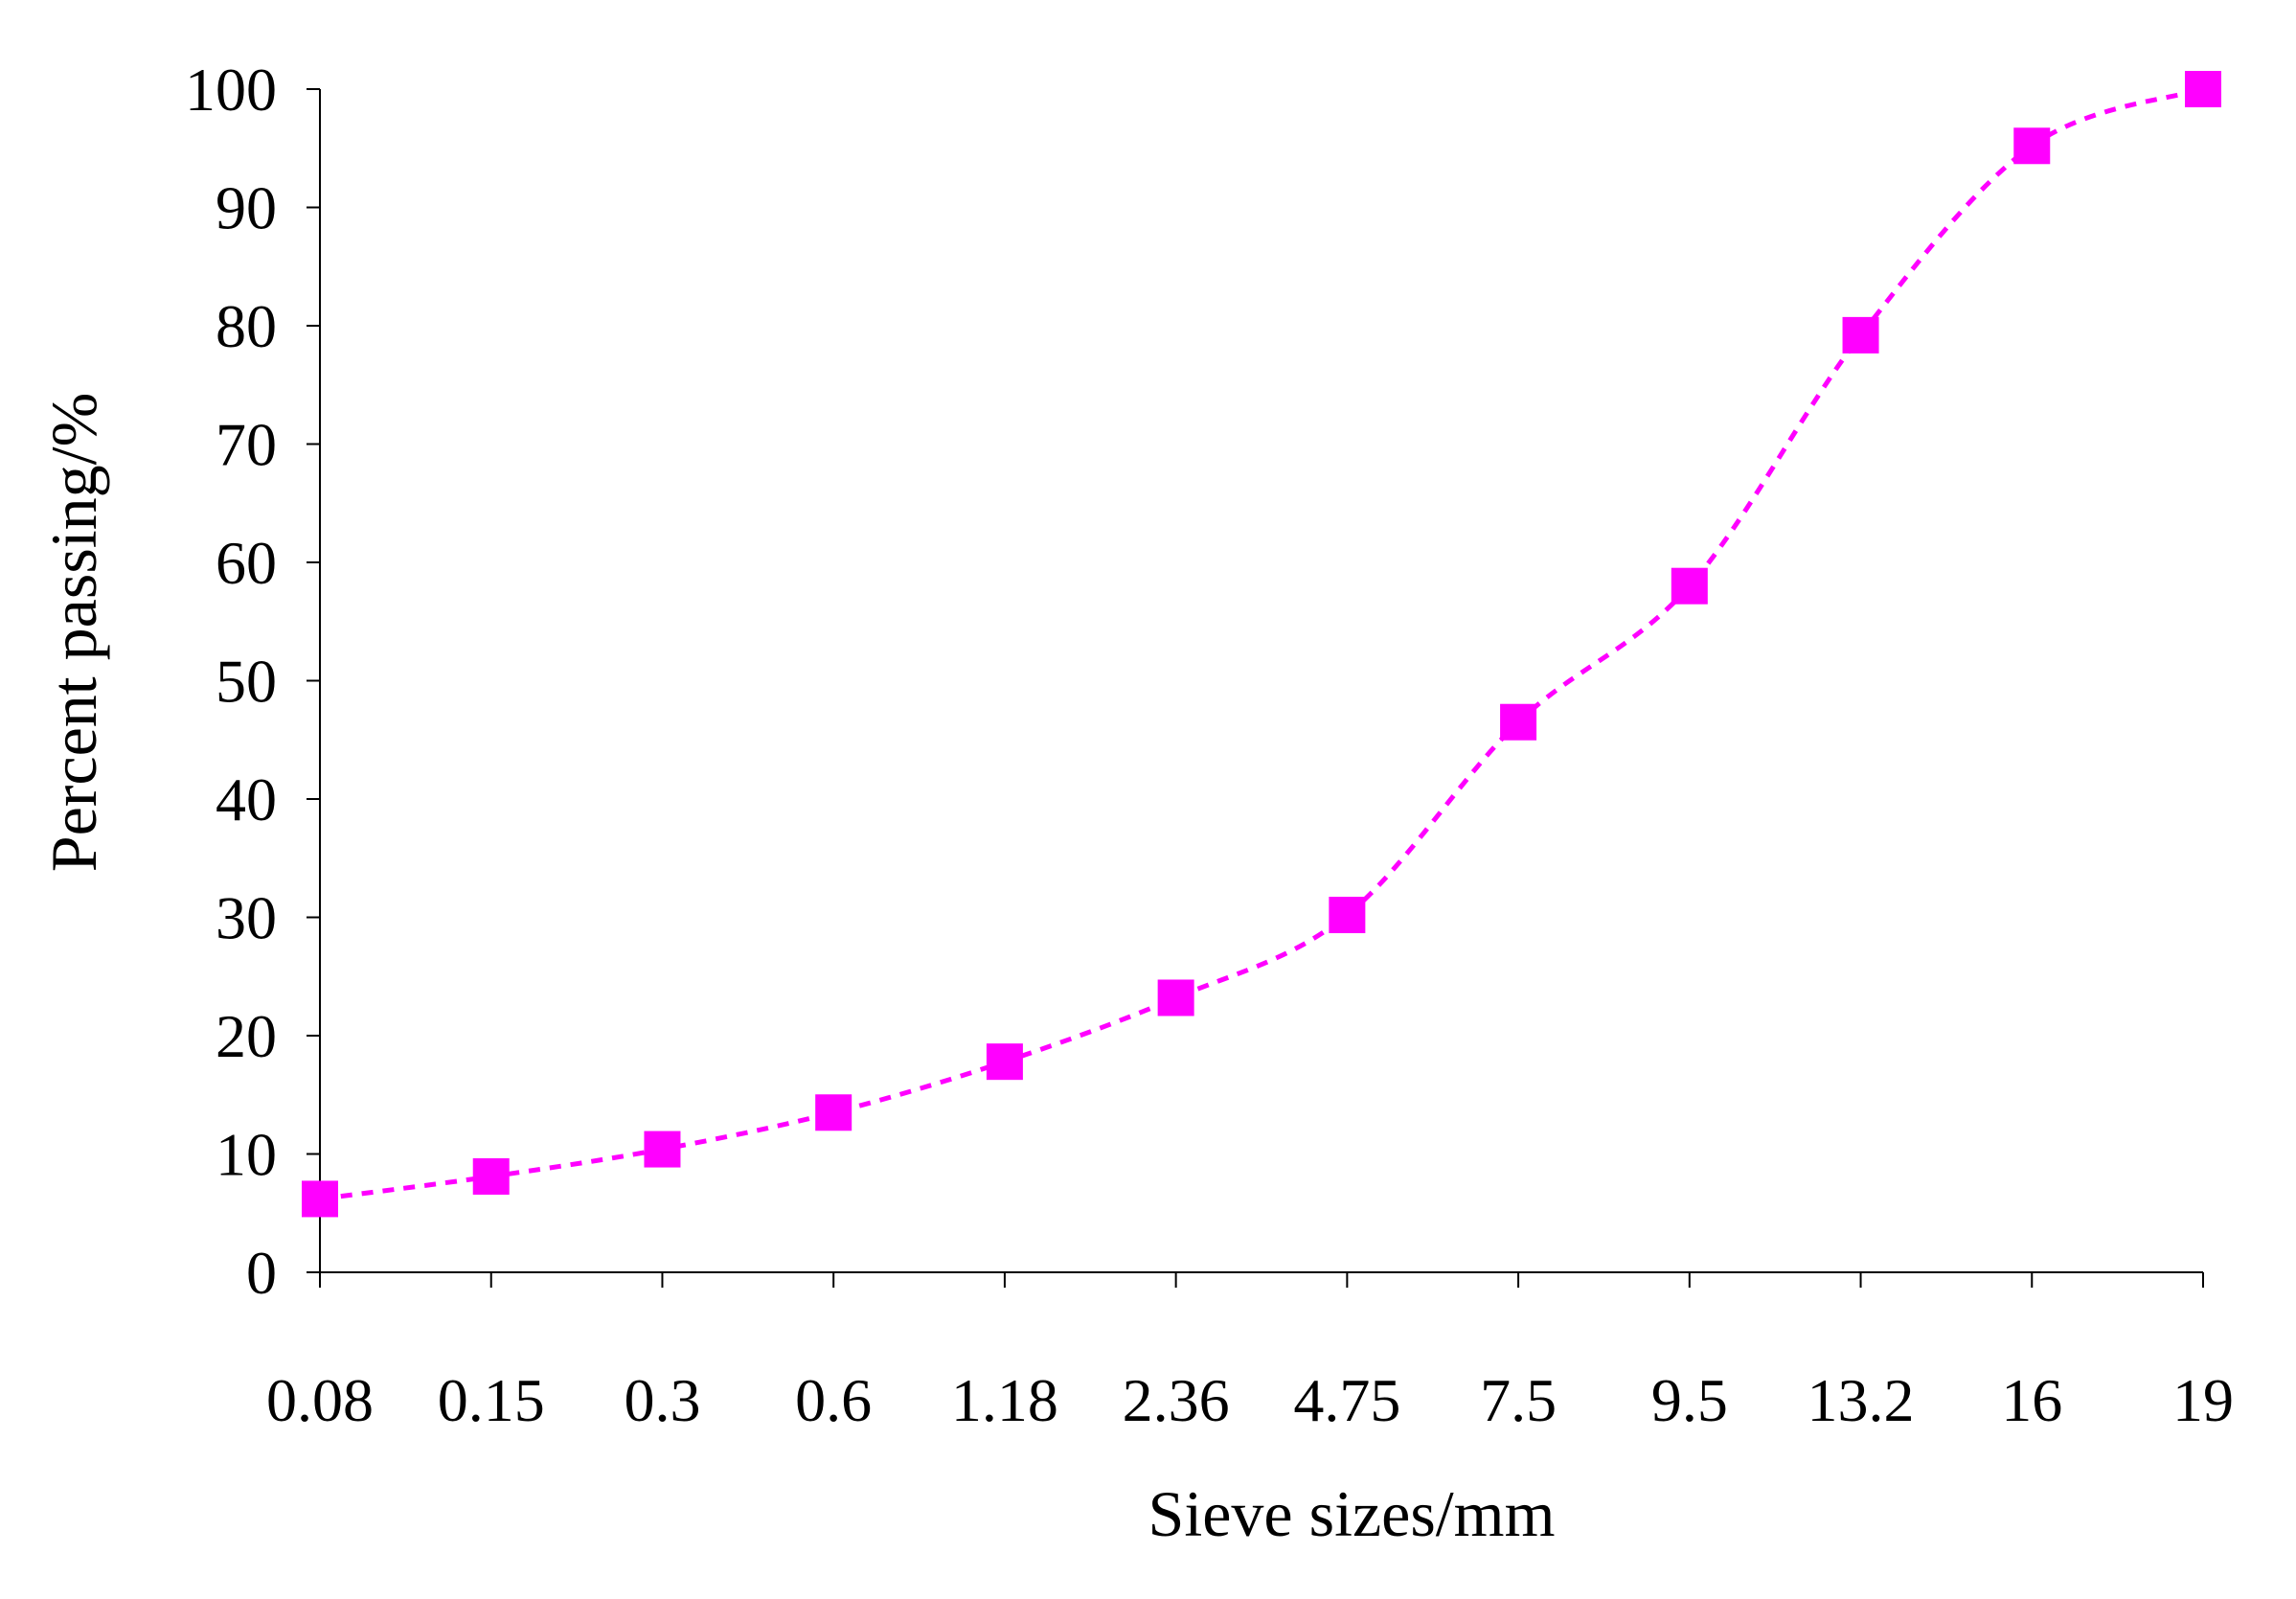  I want to click on x-tick-label: 0.15, so click(492, 1400).